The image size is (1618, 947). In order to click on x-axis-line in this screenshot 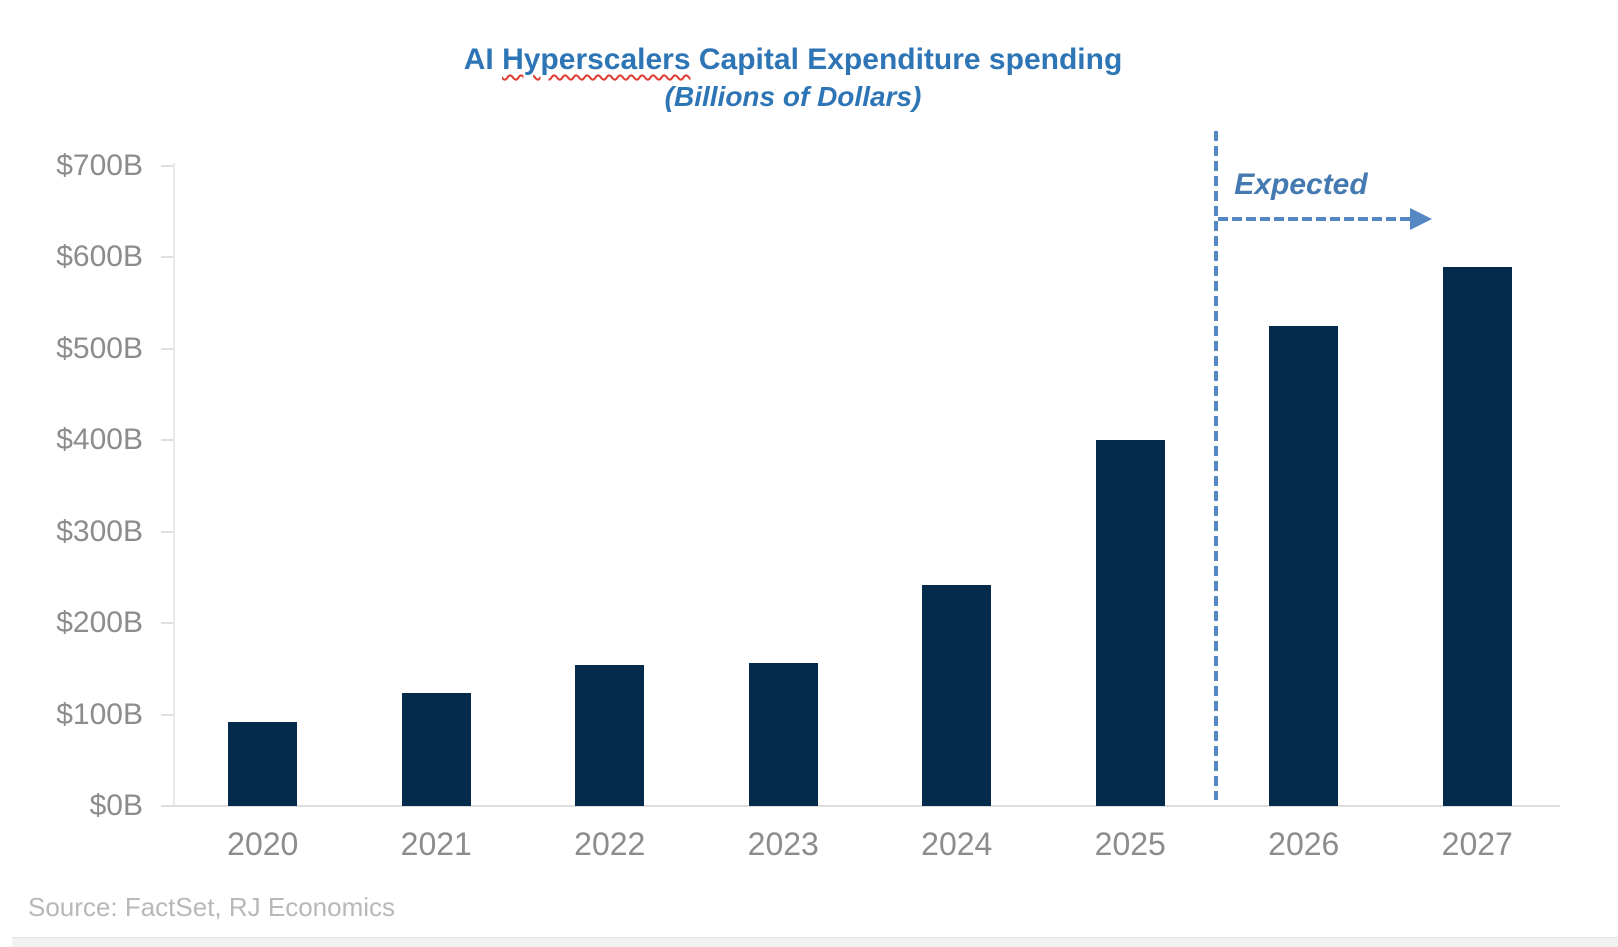, I will do `click(860, 806)`.